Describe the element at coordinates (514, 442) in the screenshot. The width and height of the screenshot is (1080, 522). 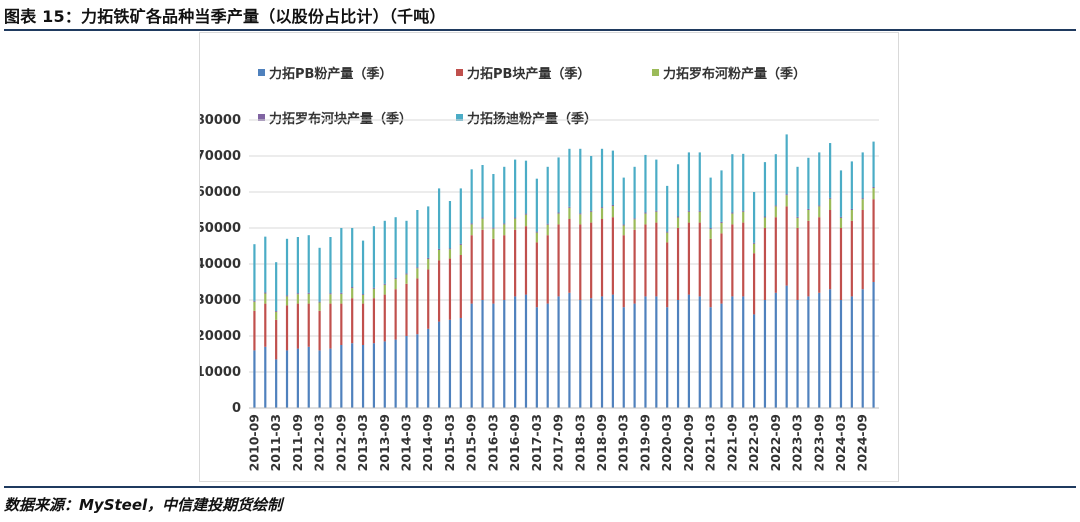
I see `x-tick-label: 2016-09` at that location.